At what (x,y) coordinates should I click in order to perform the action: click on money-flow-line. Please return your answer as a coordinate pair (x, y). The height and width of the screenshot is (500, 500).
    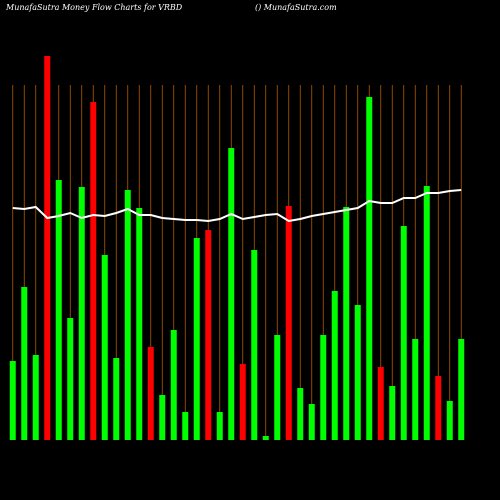
    Looking at the image, I should click on (237, 206).